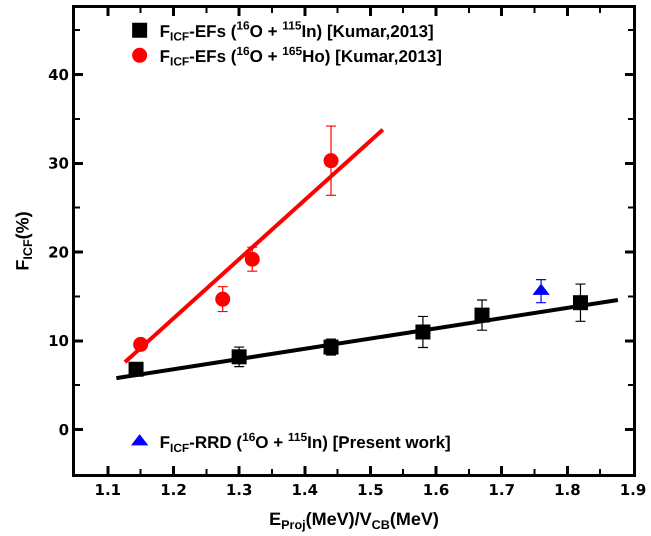 The height and width of the screenshot is (536, 651). I want to click on x-axis-title: E$_{Proj}$(MeV)/V$_{CB}$(MeV), so click(354, 520).